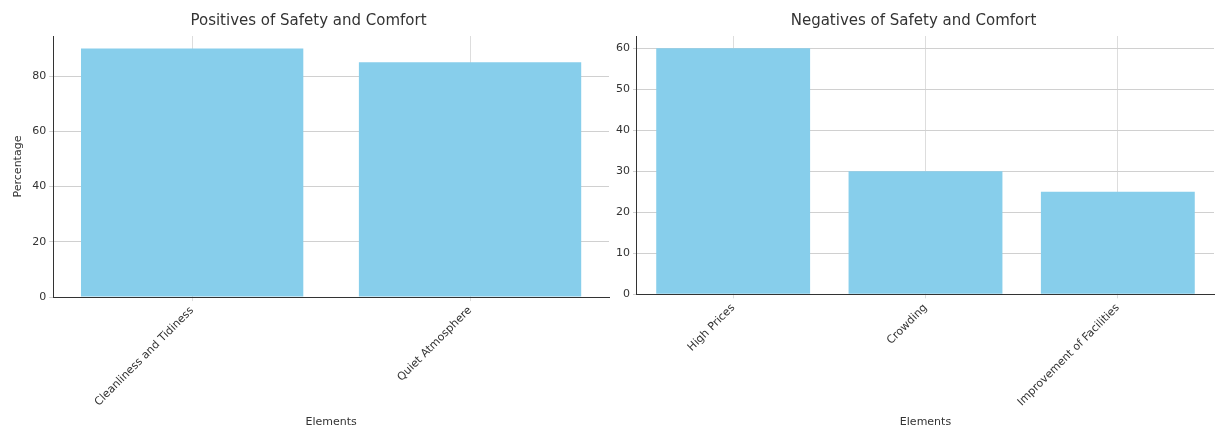  I want to click on y-tick-label: 10, so click(623, 253).